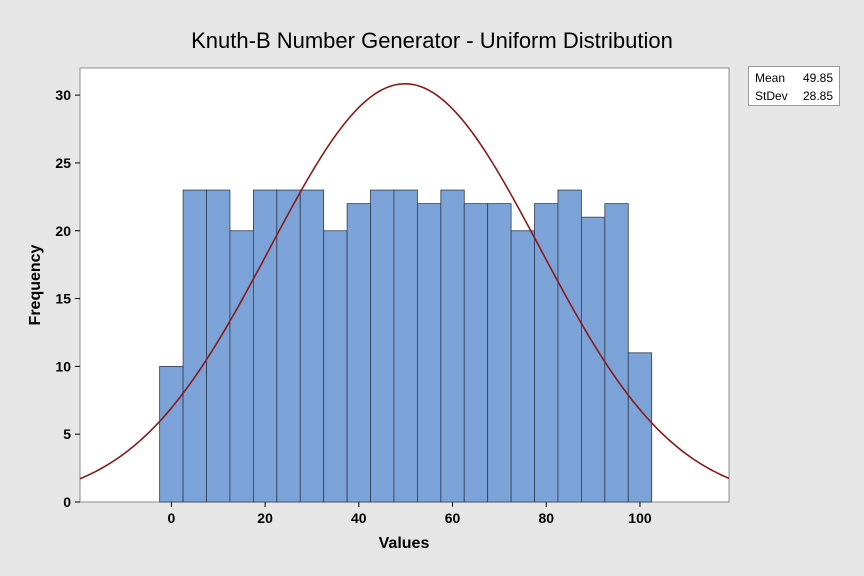 This screenshot has width=864, height=576. What do you see at coordinates (640, 518) in the screenshot?
I see `x-tick-label: 100` at bounding box center [640, 518].